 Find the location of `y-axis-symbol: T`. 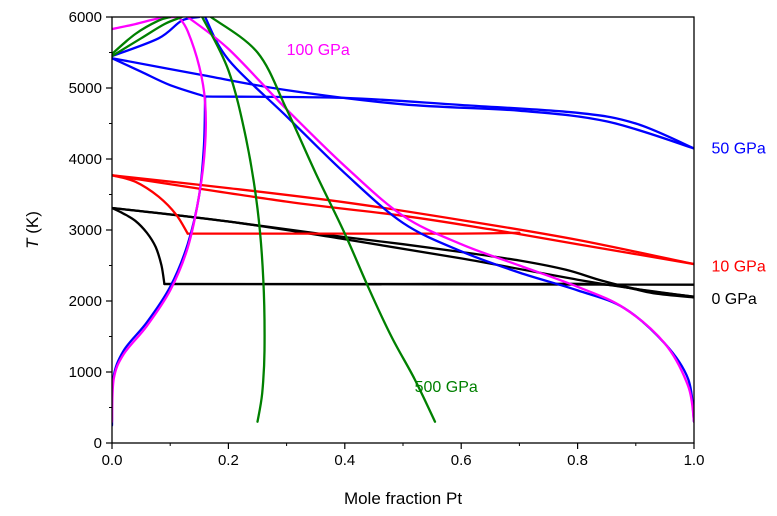

y-axis-symbol: T is located at coordinates (32, 243).